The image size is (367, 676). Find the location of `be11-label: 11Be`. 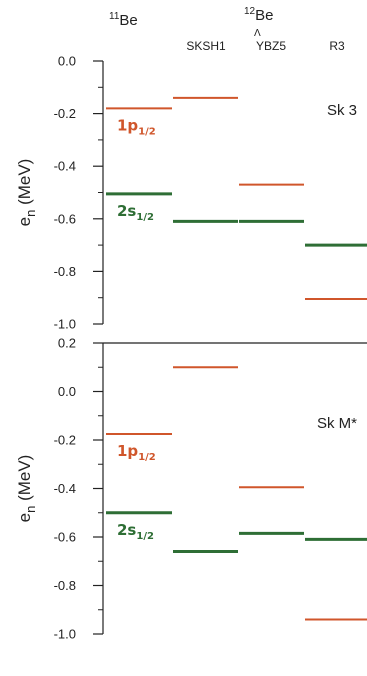

be11-label: 11Be is located at coordinates (123, 20).